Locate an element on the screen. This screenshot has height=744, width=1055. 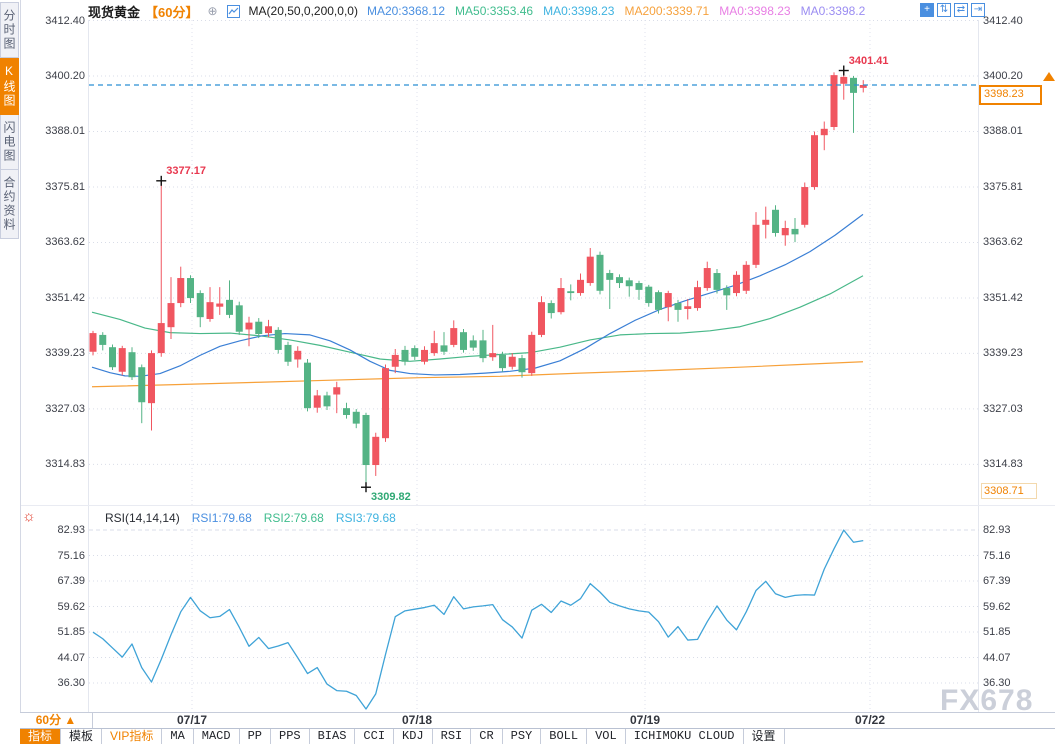
rsi-label-left: 36.30 is located at coordinates (71, 683).